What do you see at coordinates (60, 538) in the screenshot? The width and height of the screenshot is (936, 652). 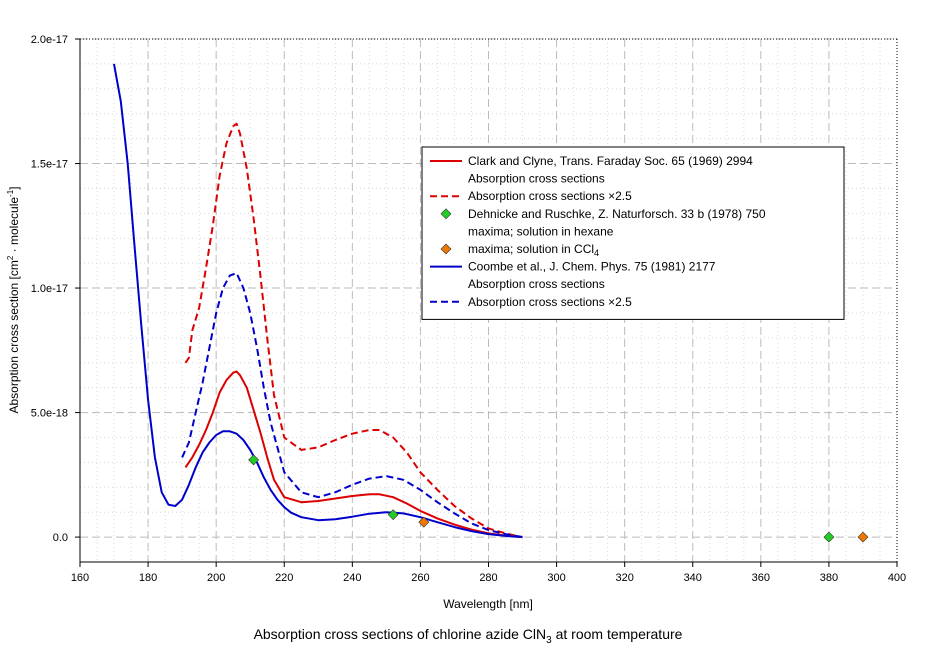 I see `y-tick-label: 0.0` at bounding box center [60, 538].